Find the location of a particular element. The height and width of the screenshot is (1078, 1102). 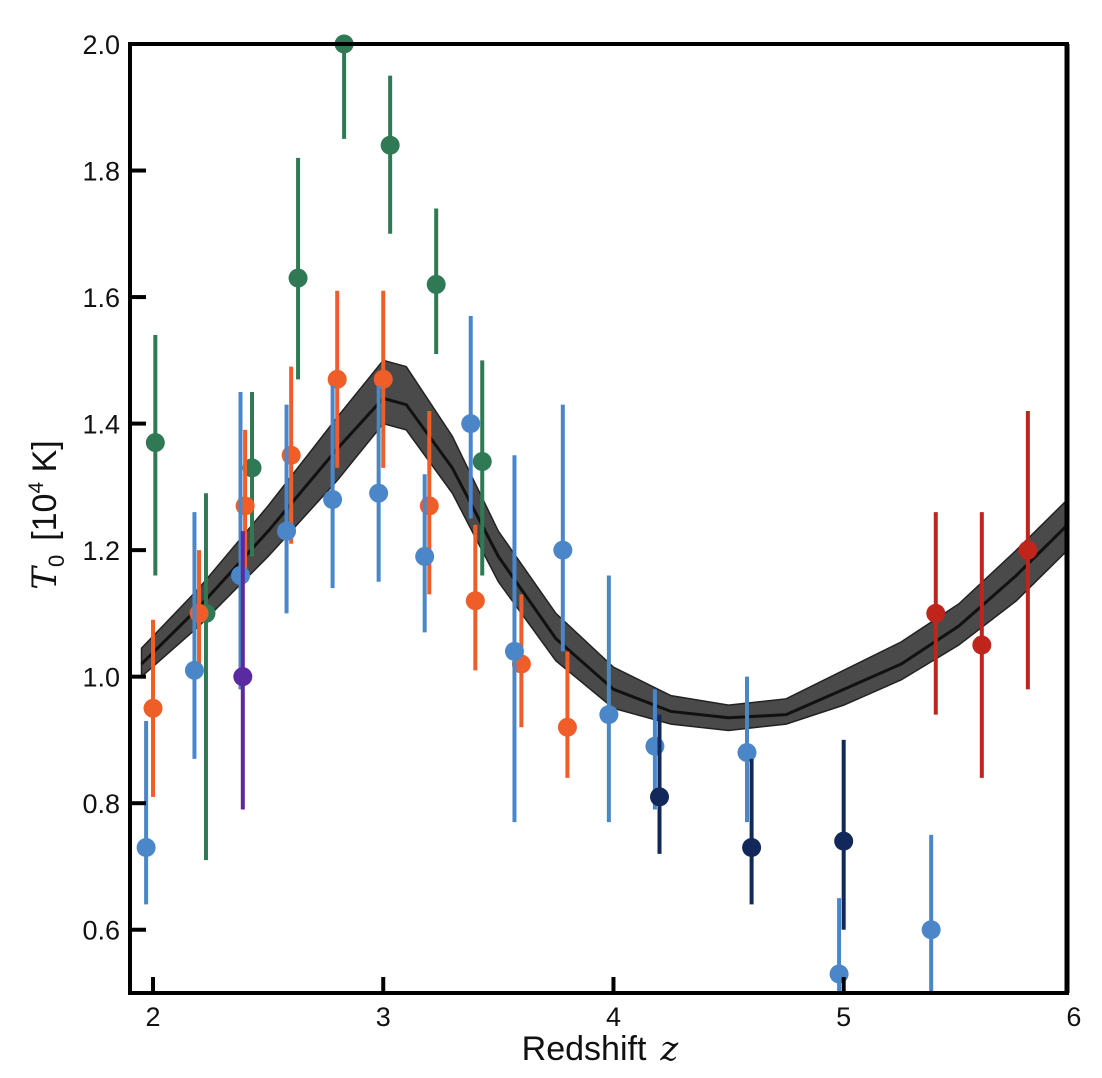

y-tick-label: 0.6 is located at coordinates (101, 931).